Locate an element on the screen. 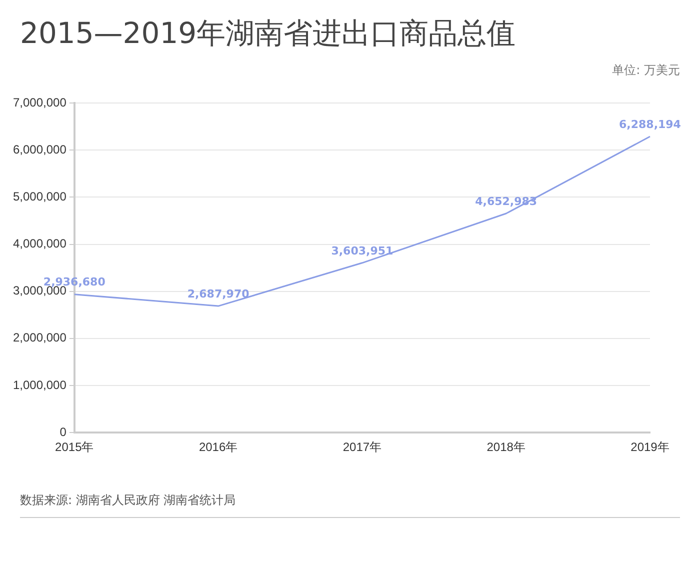  data-label: 2,936,680 is located at coordinates (74, 282).